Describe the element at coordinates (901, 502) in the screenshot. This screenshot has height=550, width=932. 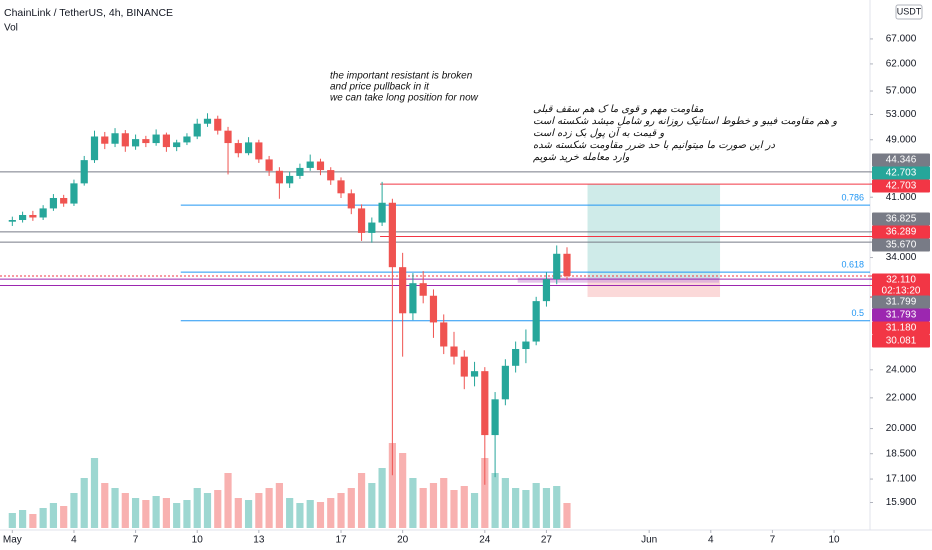
I see `y-tick-label: 15.900` at that location.